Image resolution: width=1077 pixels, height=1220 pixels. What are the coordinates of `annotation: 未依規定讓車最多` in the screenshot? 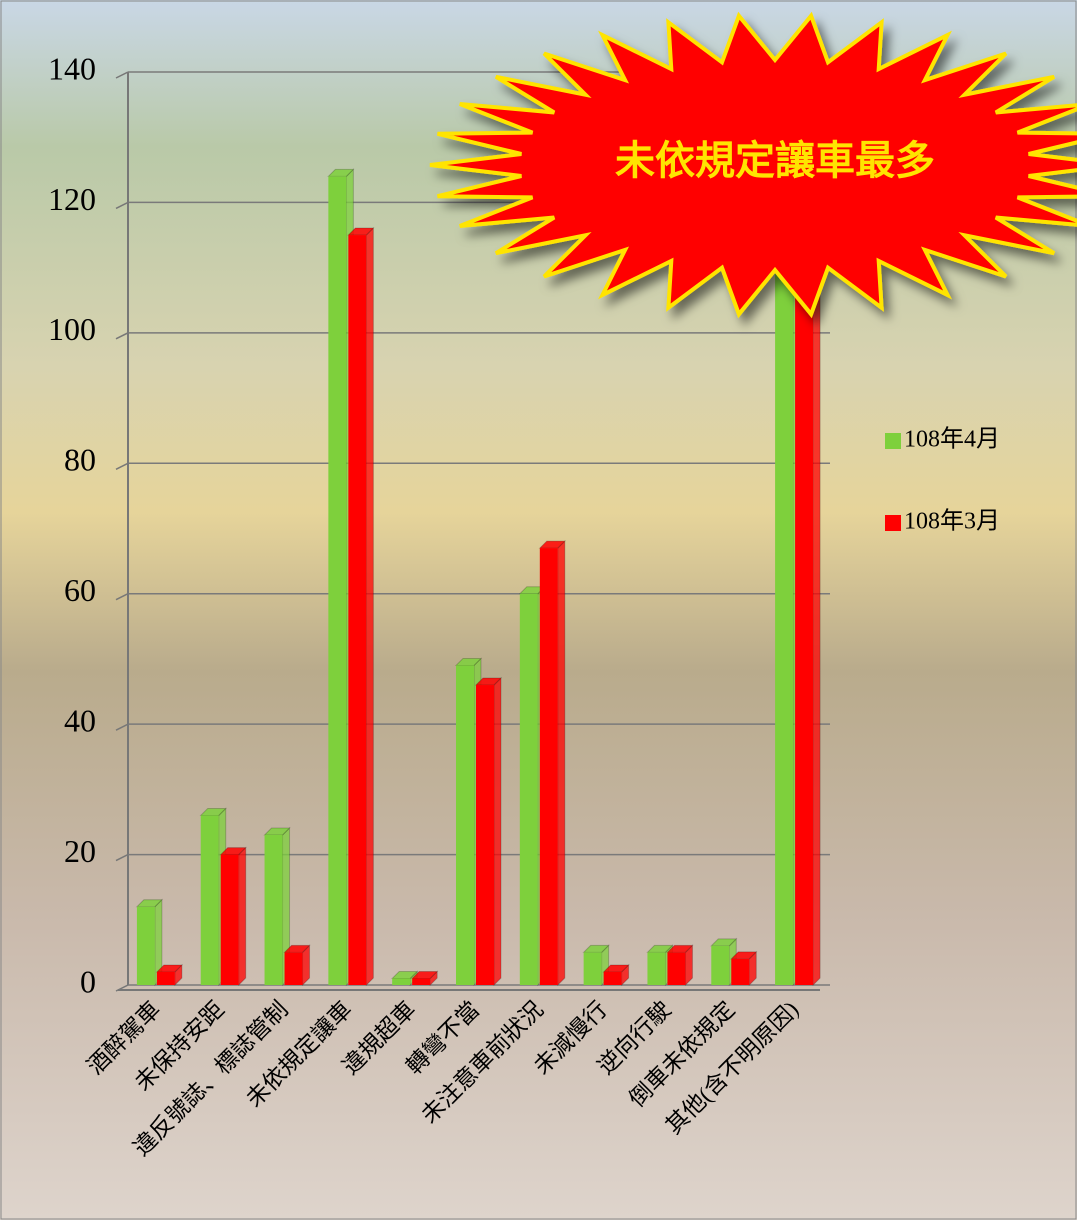 It's located at (775, 160).